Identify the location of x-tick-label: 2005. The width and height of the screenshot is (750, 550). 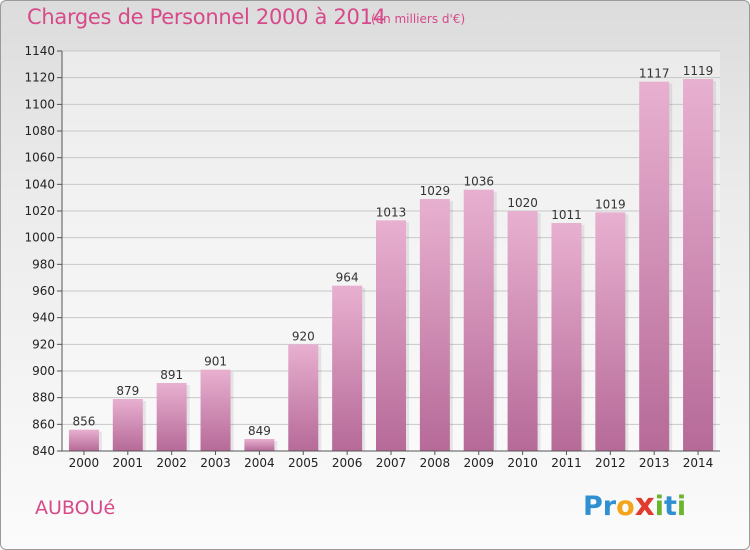
(303, 463).